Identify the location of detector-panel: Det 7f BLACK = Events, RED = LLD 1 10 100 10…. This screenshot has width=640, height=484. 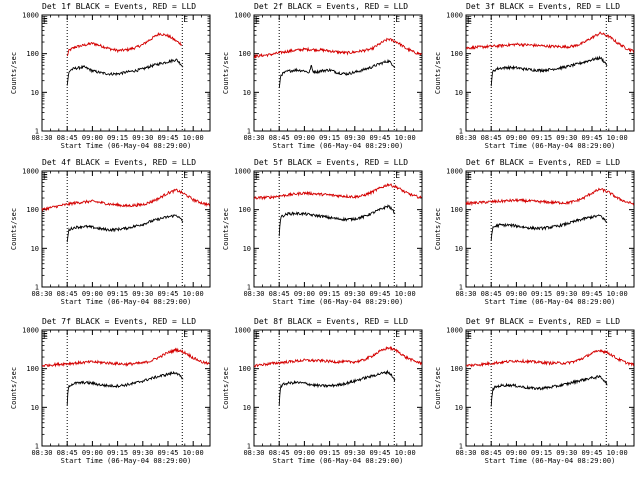
(110, 391).